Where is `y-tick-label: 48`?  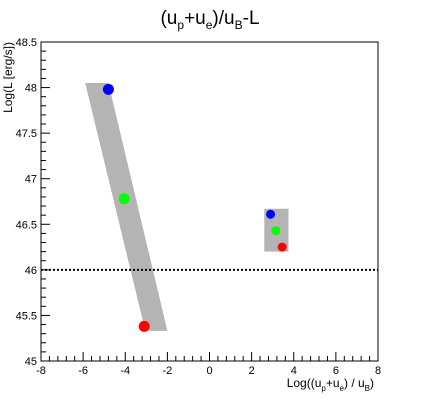
y-tick-label: 48 is located at coordinates (31, 89).